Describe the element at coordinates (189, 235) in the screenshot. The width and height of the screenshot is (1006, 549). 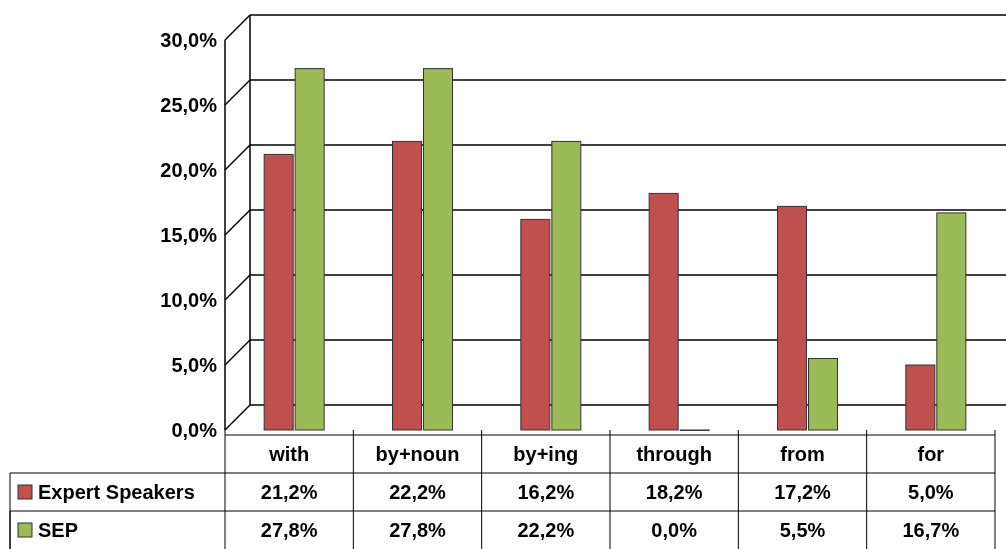
I see `y-tick-label: 15,0%` at that location.